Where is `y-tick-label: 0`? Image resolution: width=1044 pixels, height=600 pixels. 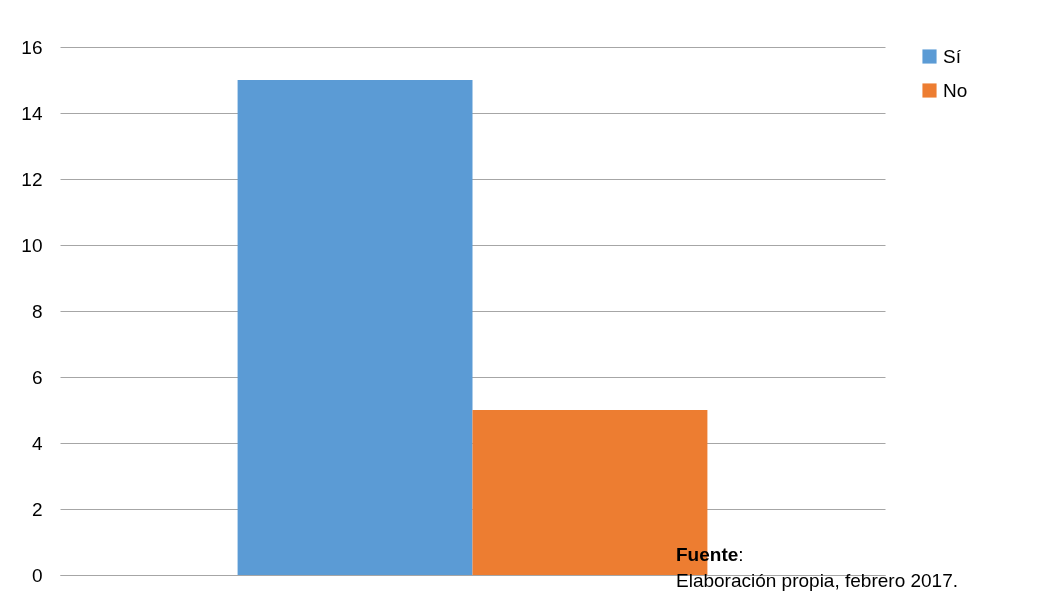 y-tick-label: 0 is located at coordinates (37, 575).